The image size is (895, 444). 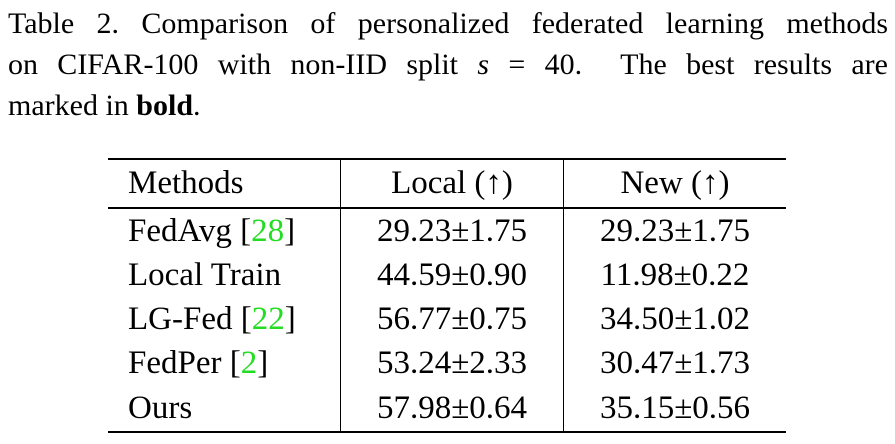 I want to click on split-variable: s, so click(x=483, y=64).